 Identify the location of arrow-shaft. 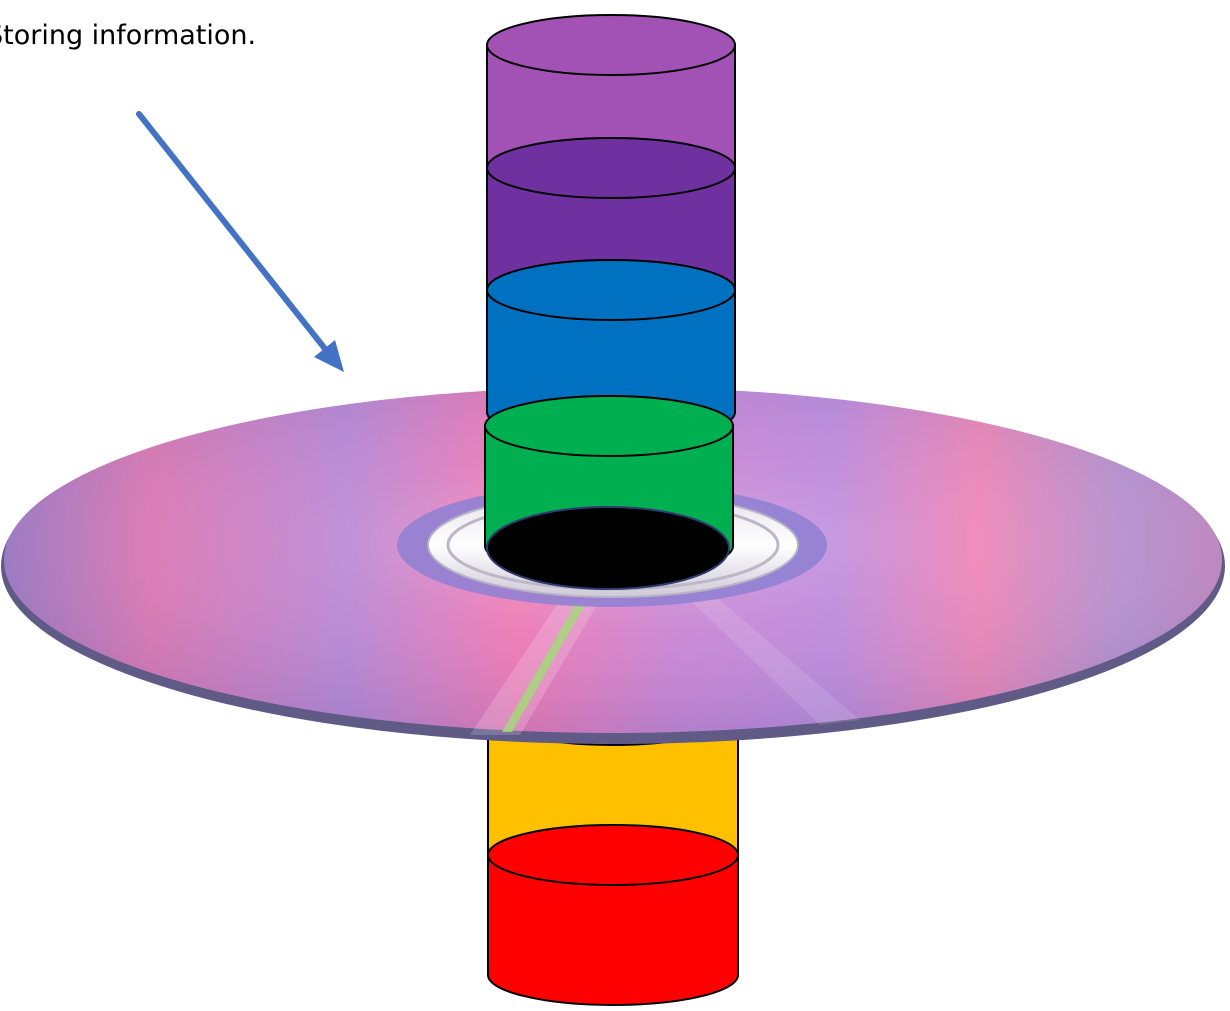
(232, 232).